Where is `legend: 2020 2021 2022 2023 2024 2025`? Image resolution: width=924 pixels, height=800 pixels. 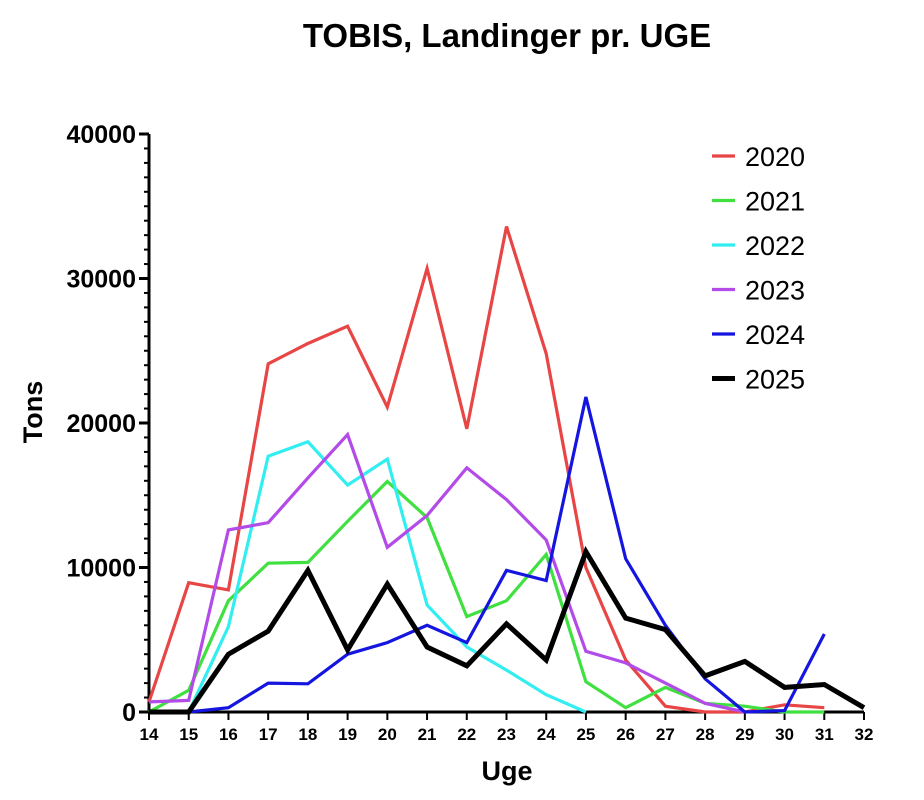 legend: 2020 2021 2022 2023 2024 2025 is located at coordinates (758, 268).